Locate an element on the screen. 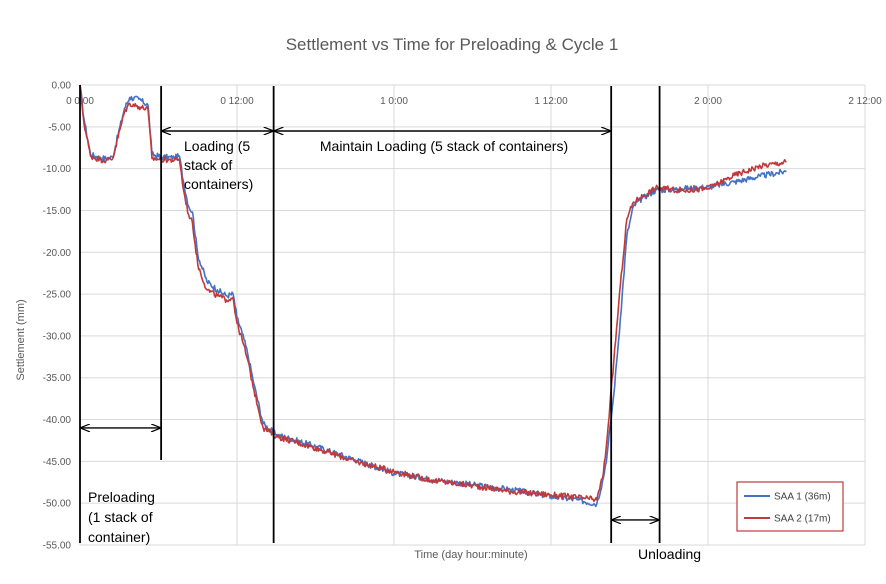 The image size is (886, 584). annotation-preloading: container) is located at coordinates (119, 537).